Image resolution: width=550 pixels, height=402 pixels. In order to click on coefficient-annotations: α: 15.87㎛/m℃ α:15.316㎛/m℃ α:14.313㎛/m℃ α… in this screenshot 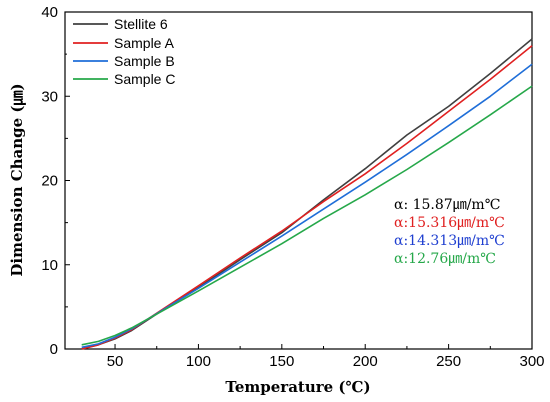, I will do `click(449, 232)`.